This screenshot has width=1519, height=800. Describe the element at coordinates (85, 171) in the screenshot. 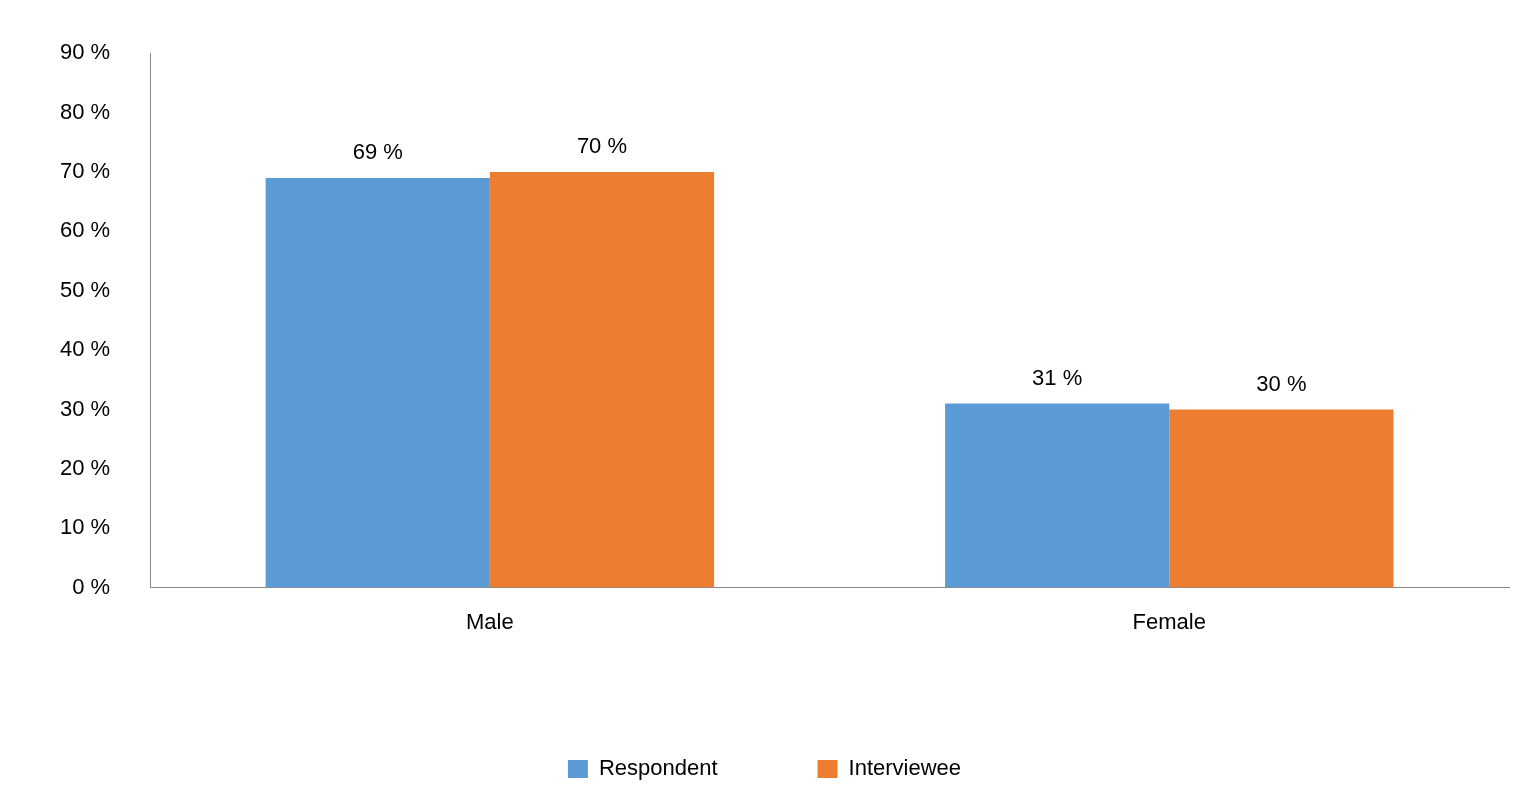

I see `y-tick-label: 70 %` at that location.